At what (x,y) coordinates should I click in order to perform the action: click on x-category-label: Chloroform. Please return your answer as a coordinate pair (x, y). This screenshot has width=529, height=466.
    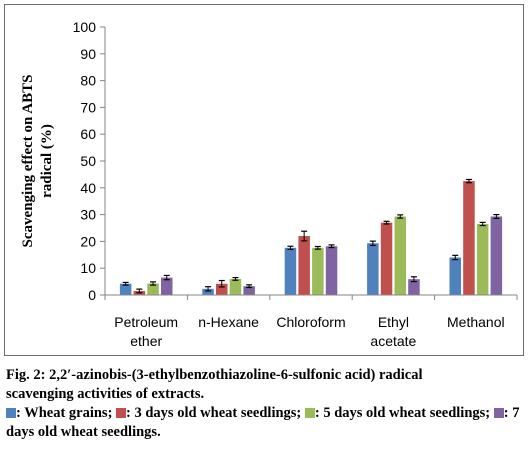
    Looking at the image, I should click on (310, 322).